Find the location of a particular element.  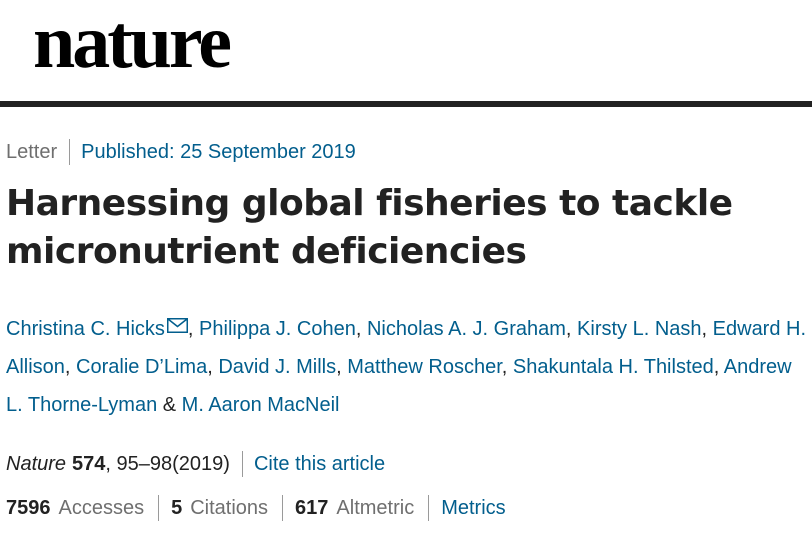

article-type: Letter is located at coordinates (32, 152).